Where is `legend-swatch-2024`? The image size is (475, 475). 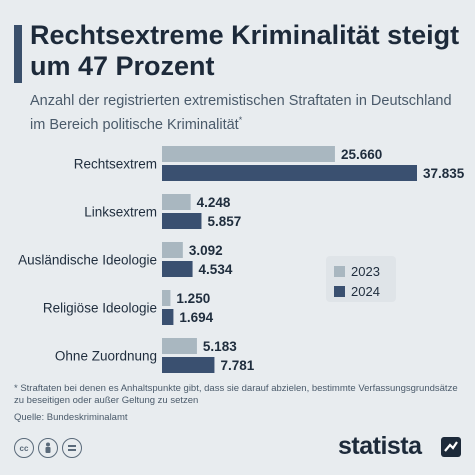 legend-swatch-2024 is located at coordinates (339, 291).